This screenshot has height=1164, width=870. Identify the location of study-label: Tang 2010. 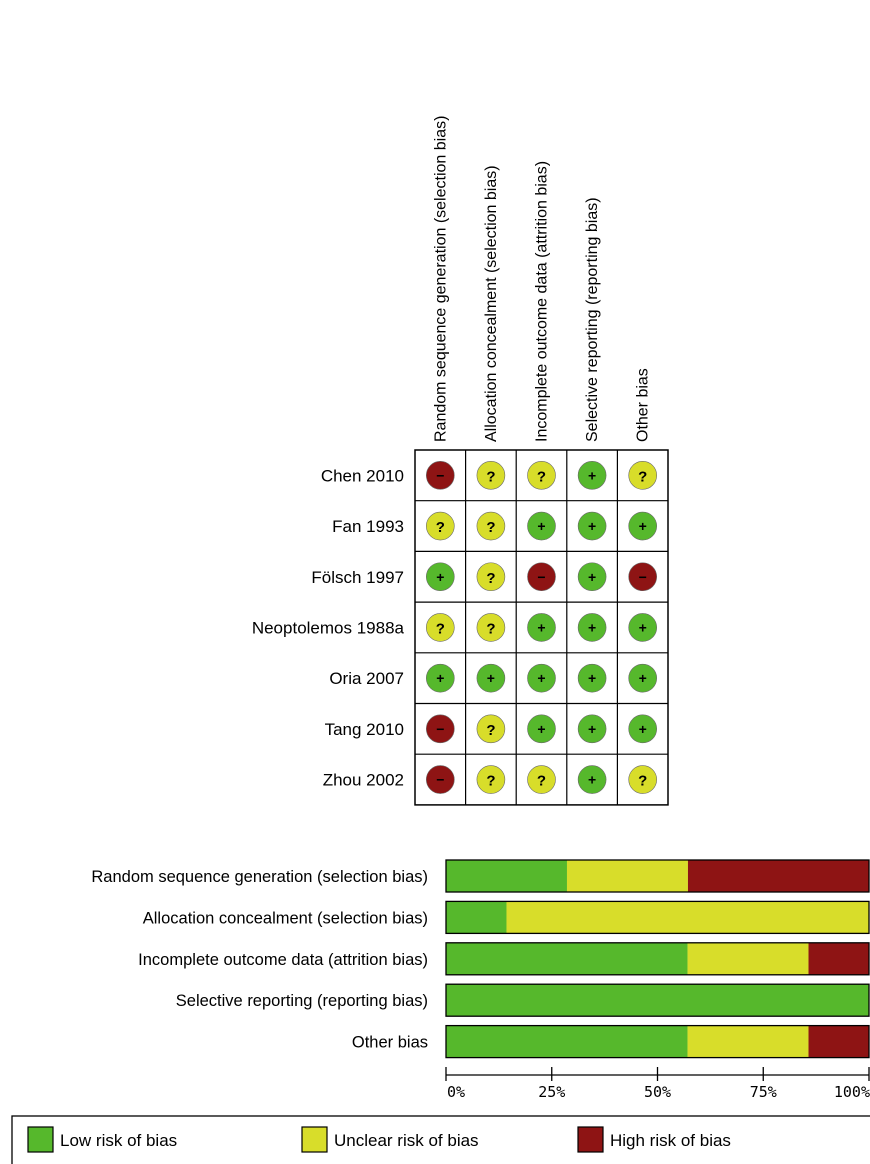
(364, 729).